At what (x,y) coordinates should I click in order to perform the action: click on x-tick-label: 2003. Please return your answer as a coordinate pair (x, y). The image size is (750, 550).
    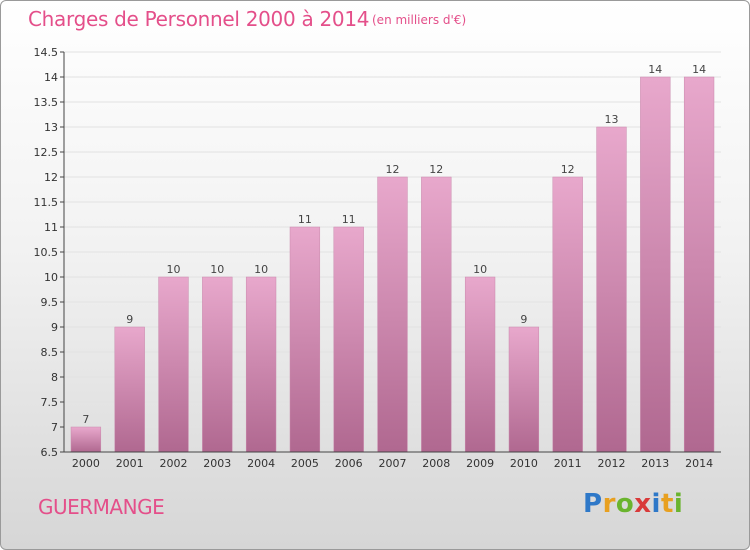
    Looking at the image, I should click on (217, 463).